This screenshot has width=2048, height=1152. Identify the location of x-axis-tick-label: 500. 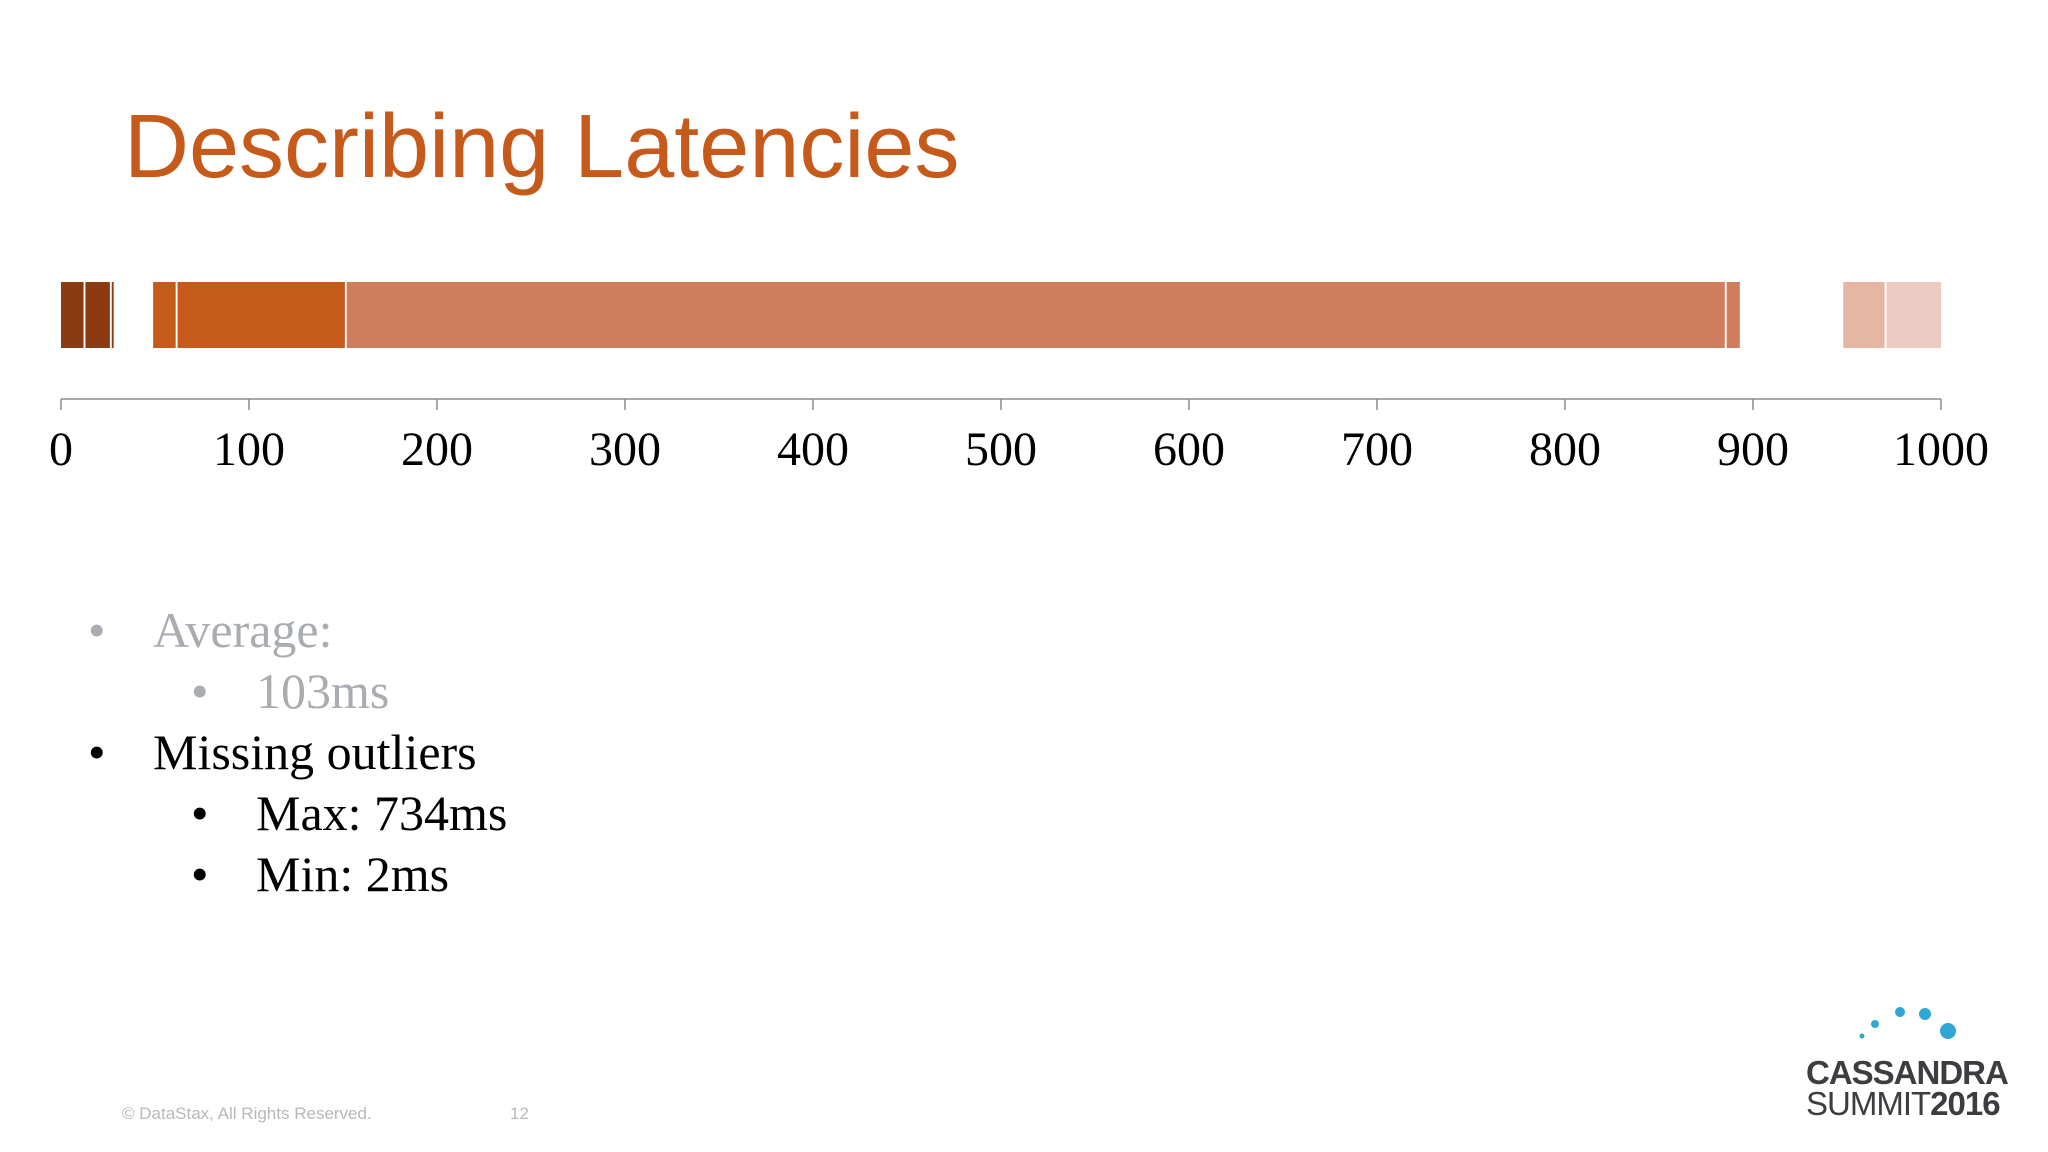
(1001, 449).